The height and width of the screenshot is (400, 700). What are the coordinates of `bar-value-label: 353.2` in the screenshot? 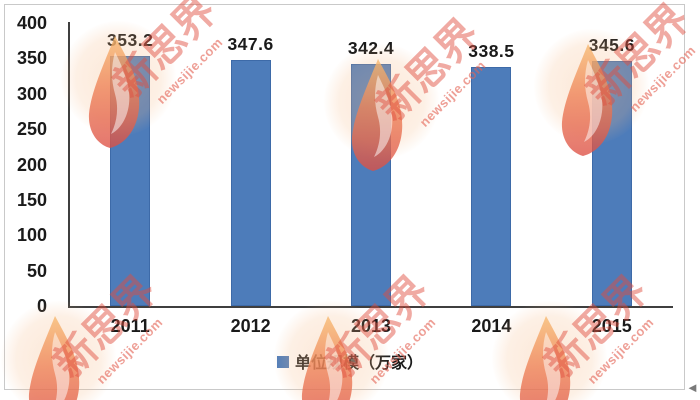 It's located at (130, 40).